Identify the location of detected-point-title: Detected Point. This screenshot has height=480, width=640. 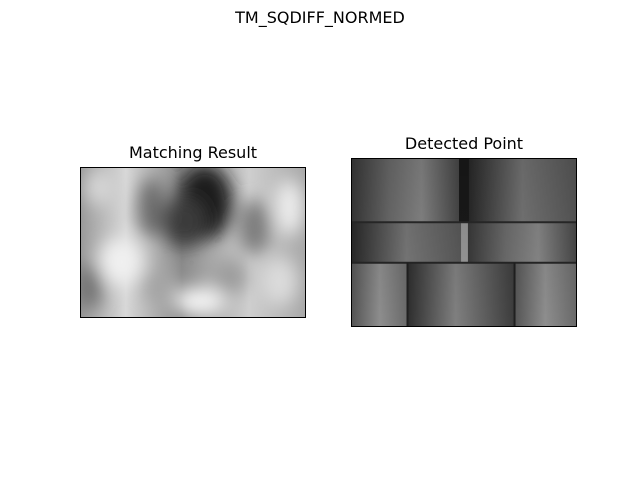
(464, 143).